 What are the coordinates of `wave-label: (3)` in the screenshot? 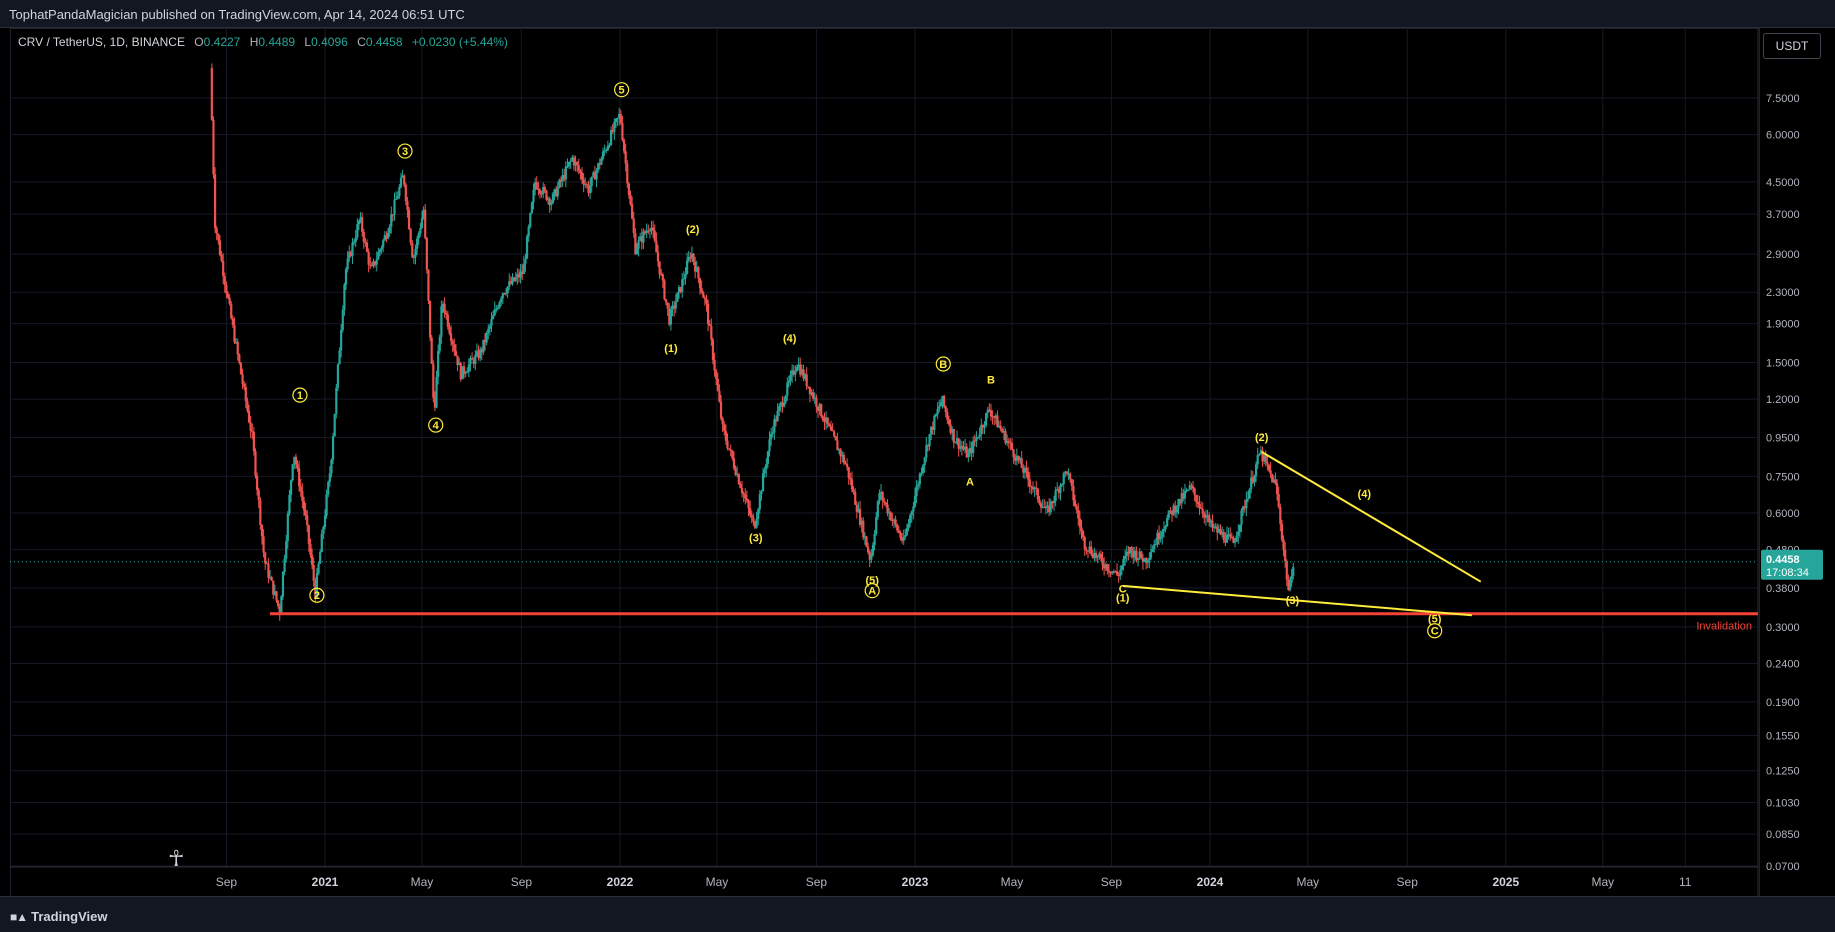 It's located at (1293, 601).